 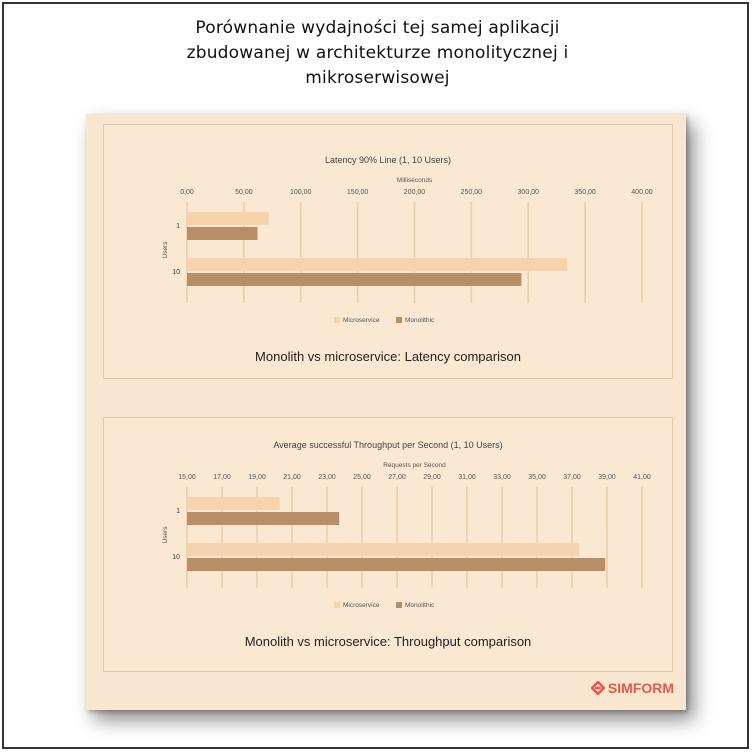 I want to click on x-tick-label: 35,00, so click(x=537, y=477).